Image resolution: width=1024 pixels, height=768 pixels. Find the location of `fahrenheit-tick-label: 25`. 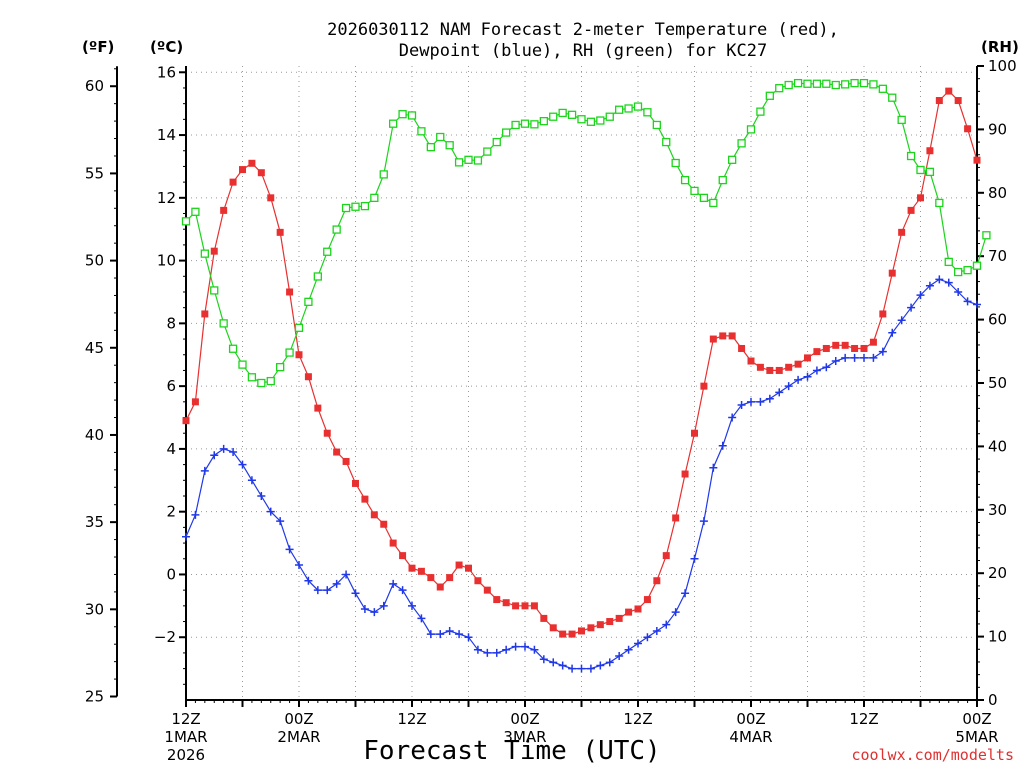

fahrenheit-tick-label: 25 is located at coordinates (94, 697).